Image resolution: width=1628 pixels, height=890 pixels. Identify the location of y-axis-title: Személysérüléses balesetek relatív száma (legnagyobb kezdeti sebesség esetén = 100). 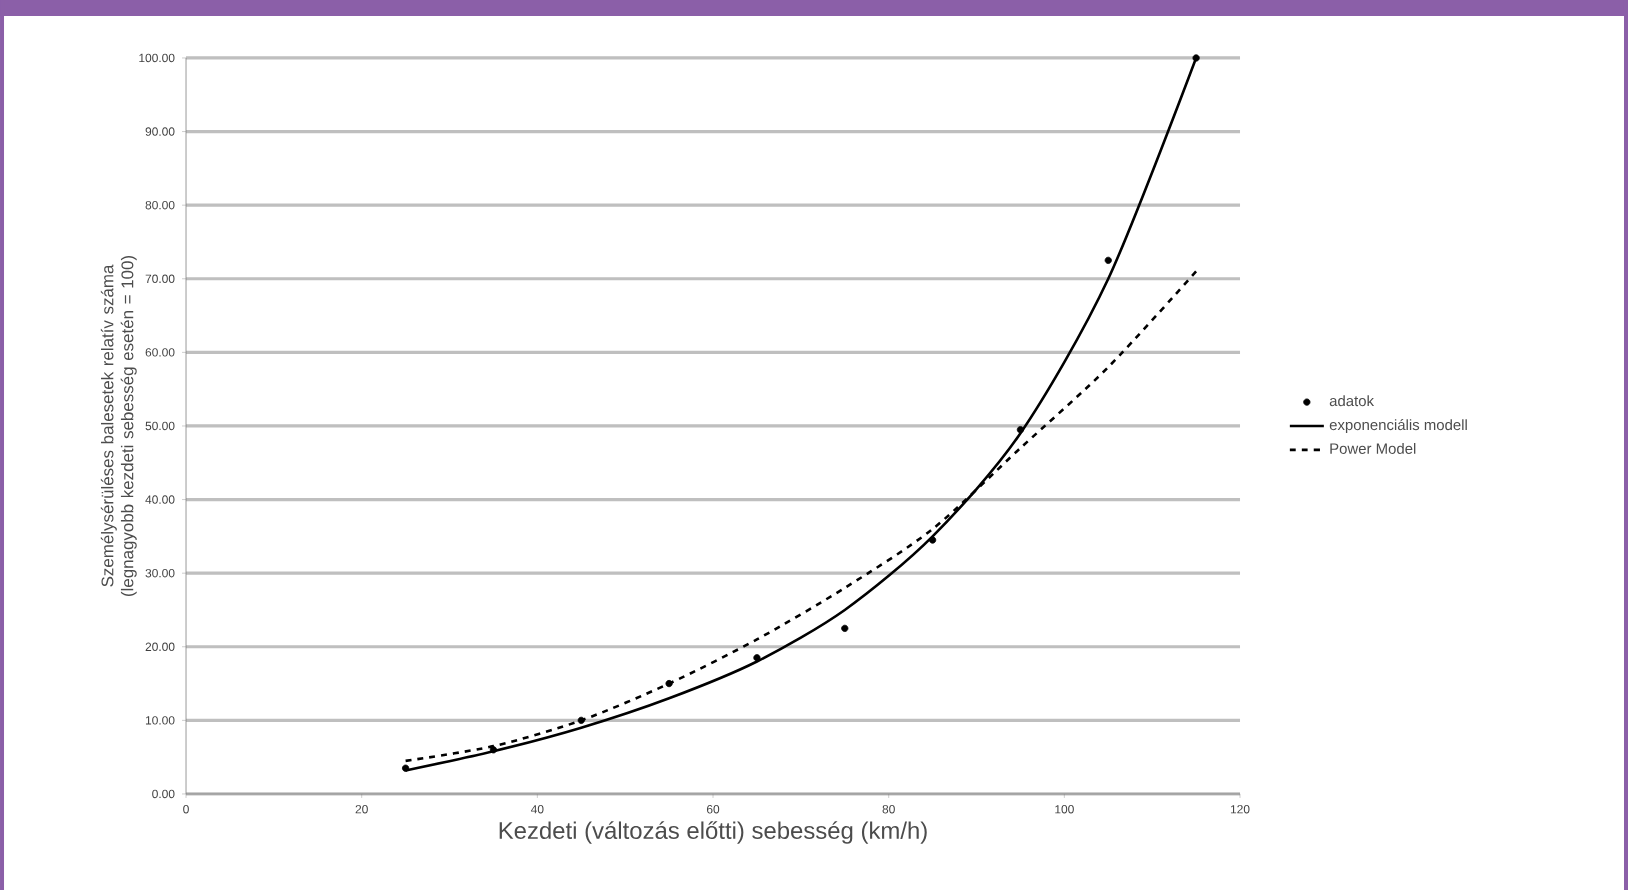
(118, 426).